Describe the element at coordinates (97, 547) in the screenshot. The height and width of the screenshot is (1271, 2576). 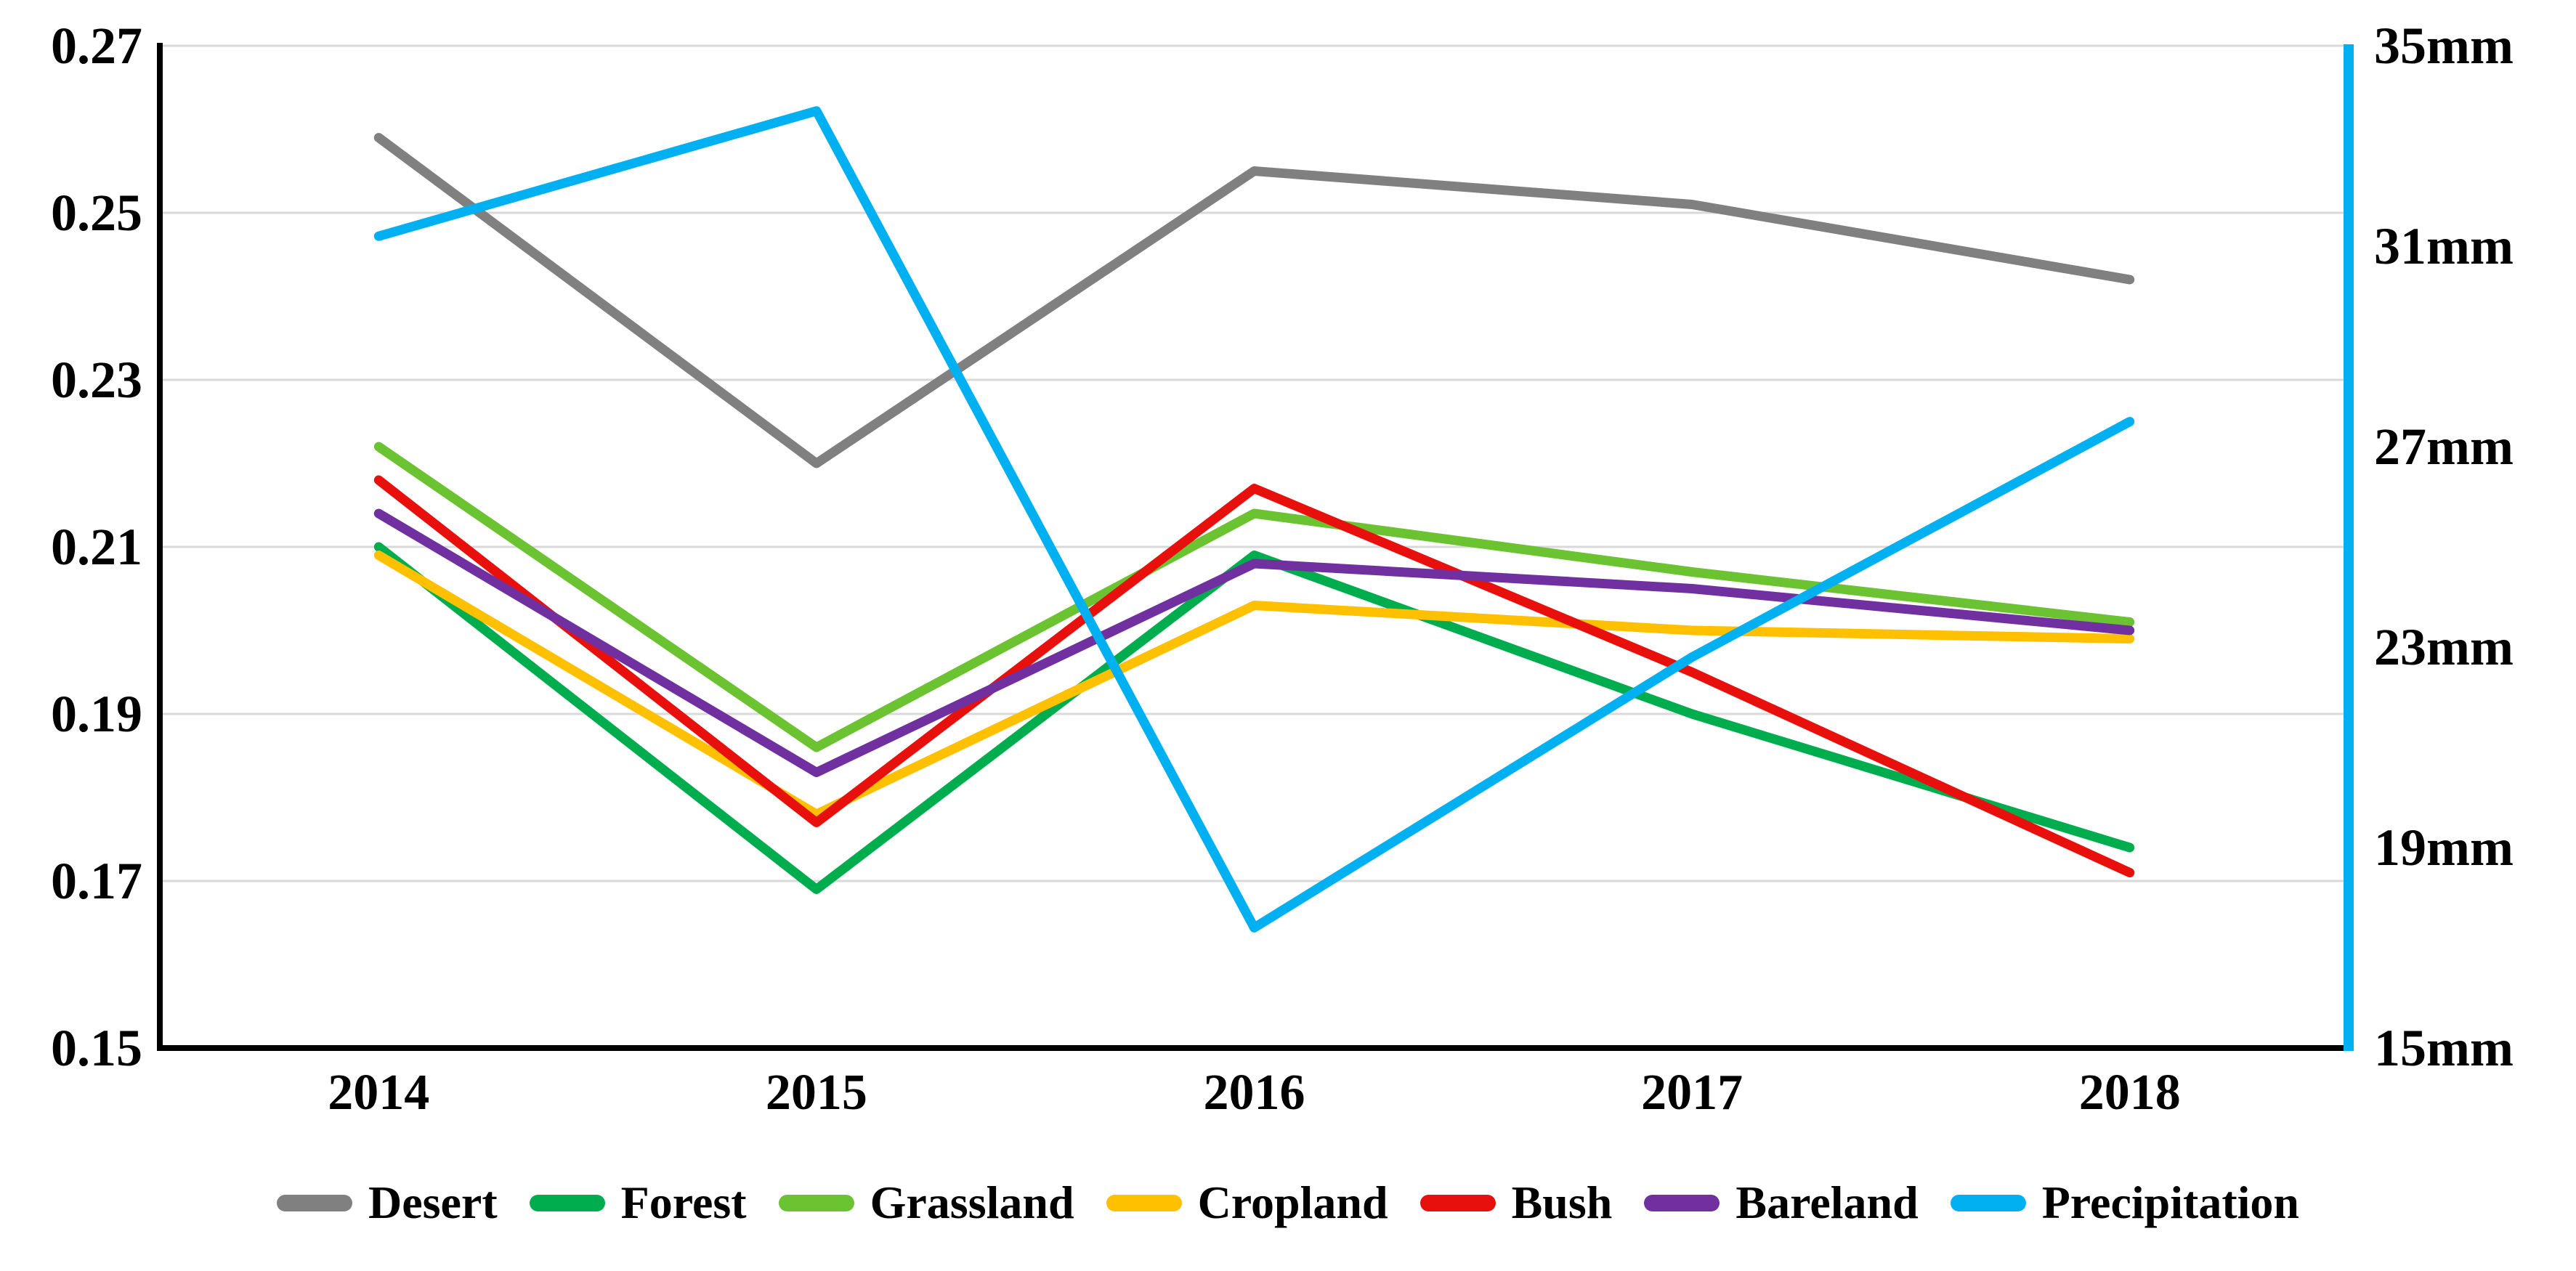
I see `left-axis-tick-label: 0.21` at that location.